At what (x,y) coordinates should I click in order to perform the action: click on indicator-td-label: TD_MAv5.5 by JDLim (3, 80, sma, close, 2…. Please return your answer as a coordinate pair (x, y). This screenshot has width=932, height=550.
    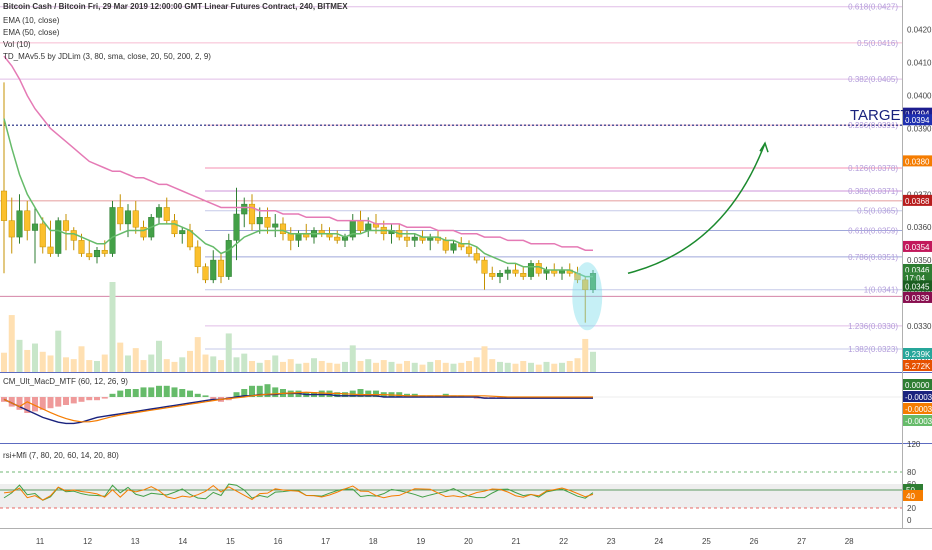
    Looking at the image, I should click on (107, 56).